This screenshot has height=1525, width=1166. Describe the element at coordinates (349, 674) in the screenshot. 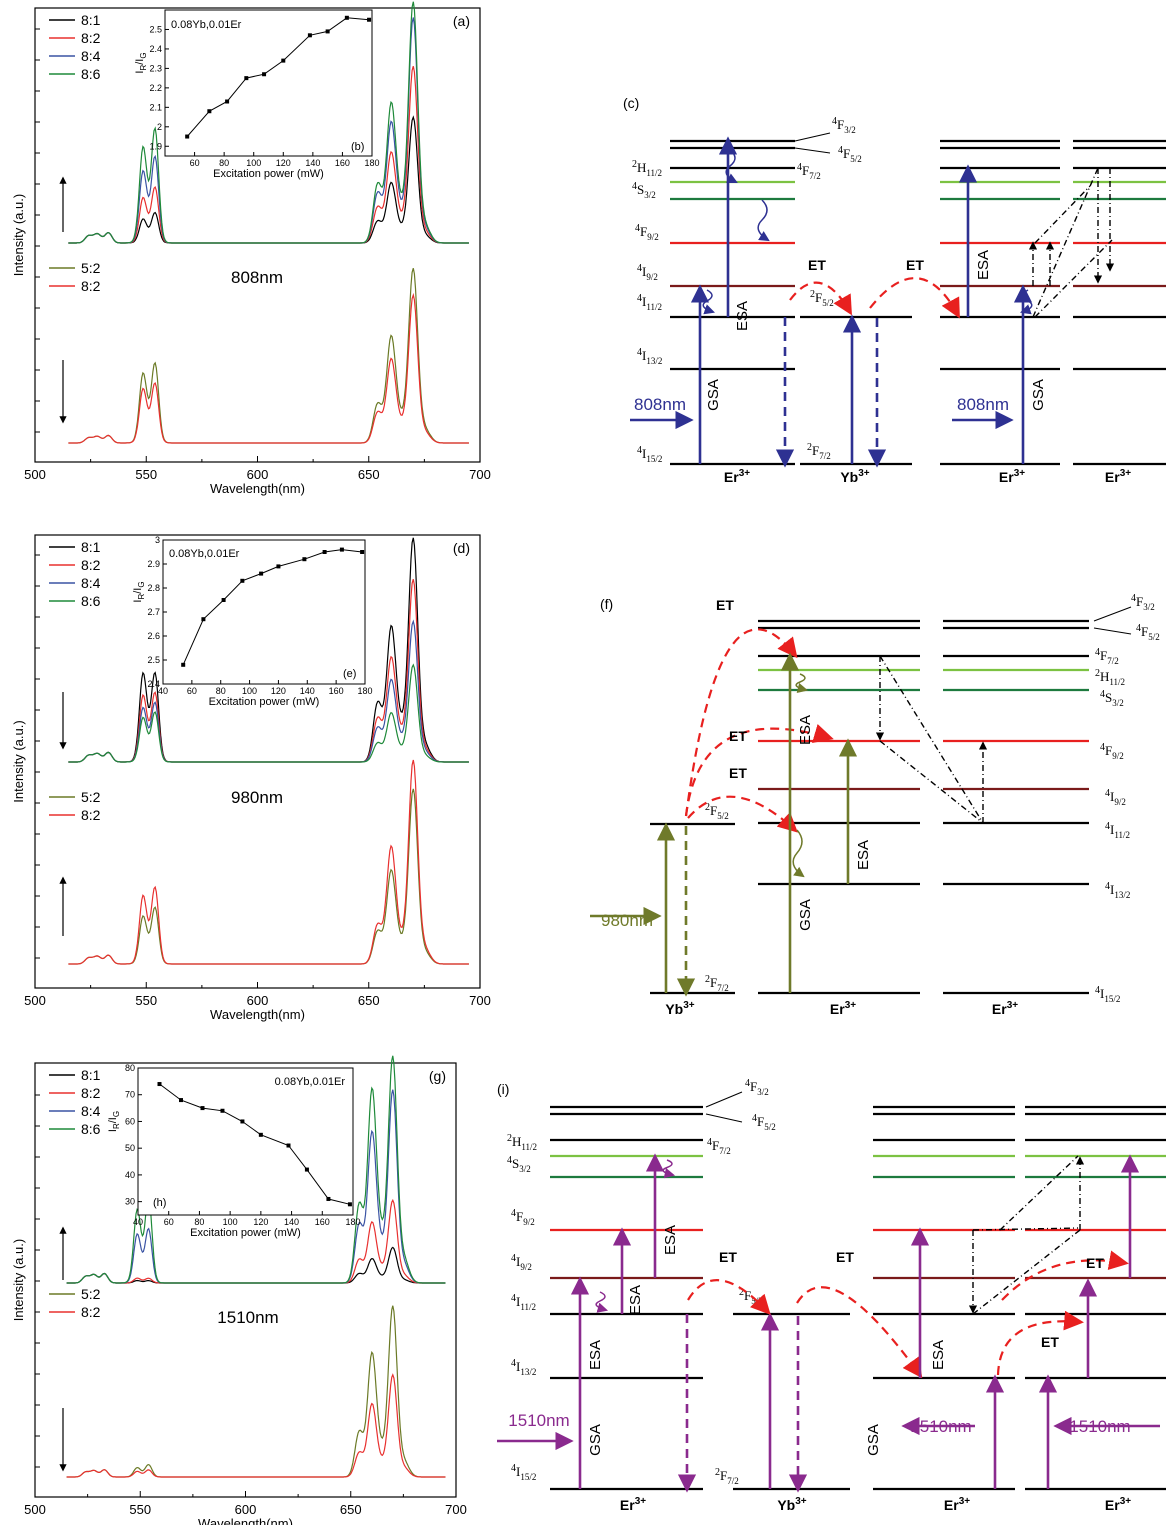

I see `inset-panel-label: (e)` at that location.